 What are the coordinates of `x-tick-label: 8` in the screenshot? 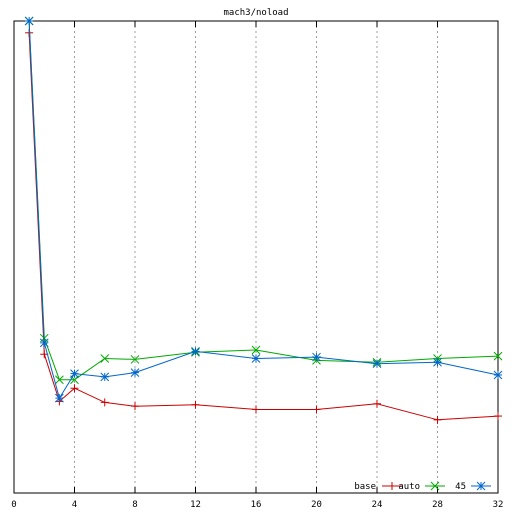 It's located at (134, 505).